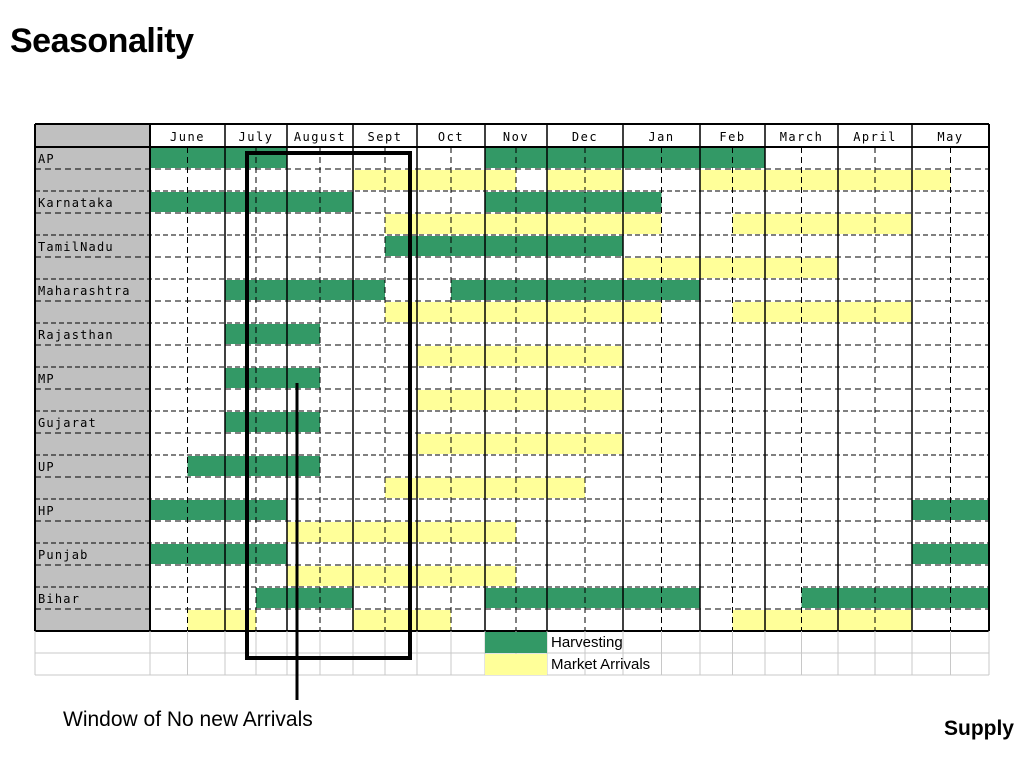  What do you see at coordinates (320, 137) in the screenshot?
I see `month-label-august: August` at bounding box center [320, 137].